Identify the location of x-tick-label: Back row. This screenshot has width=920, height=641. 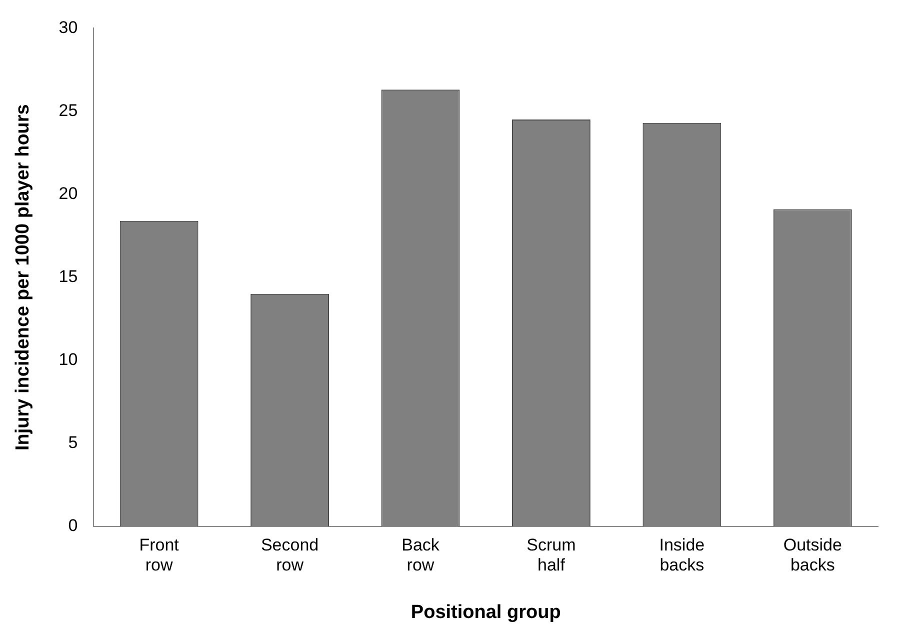
(421, 555).